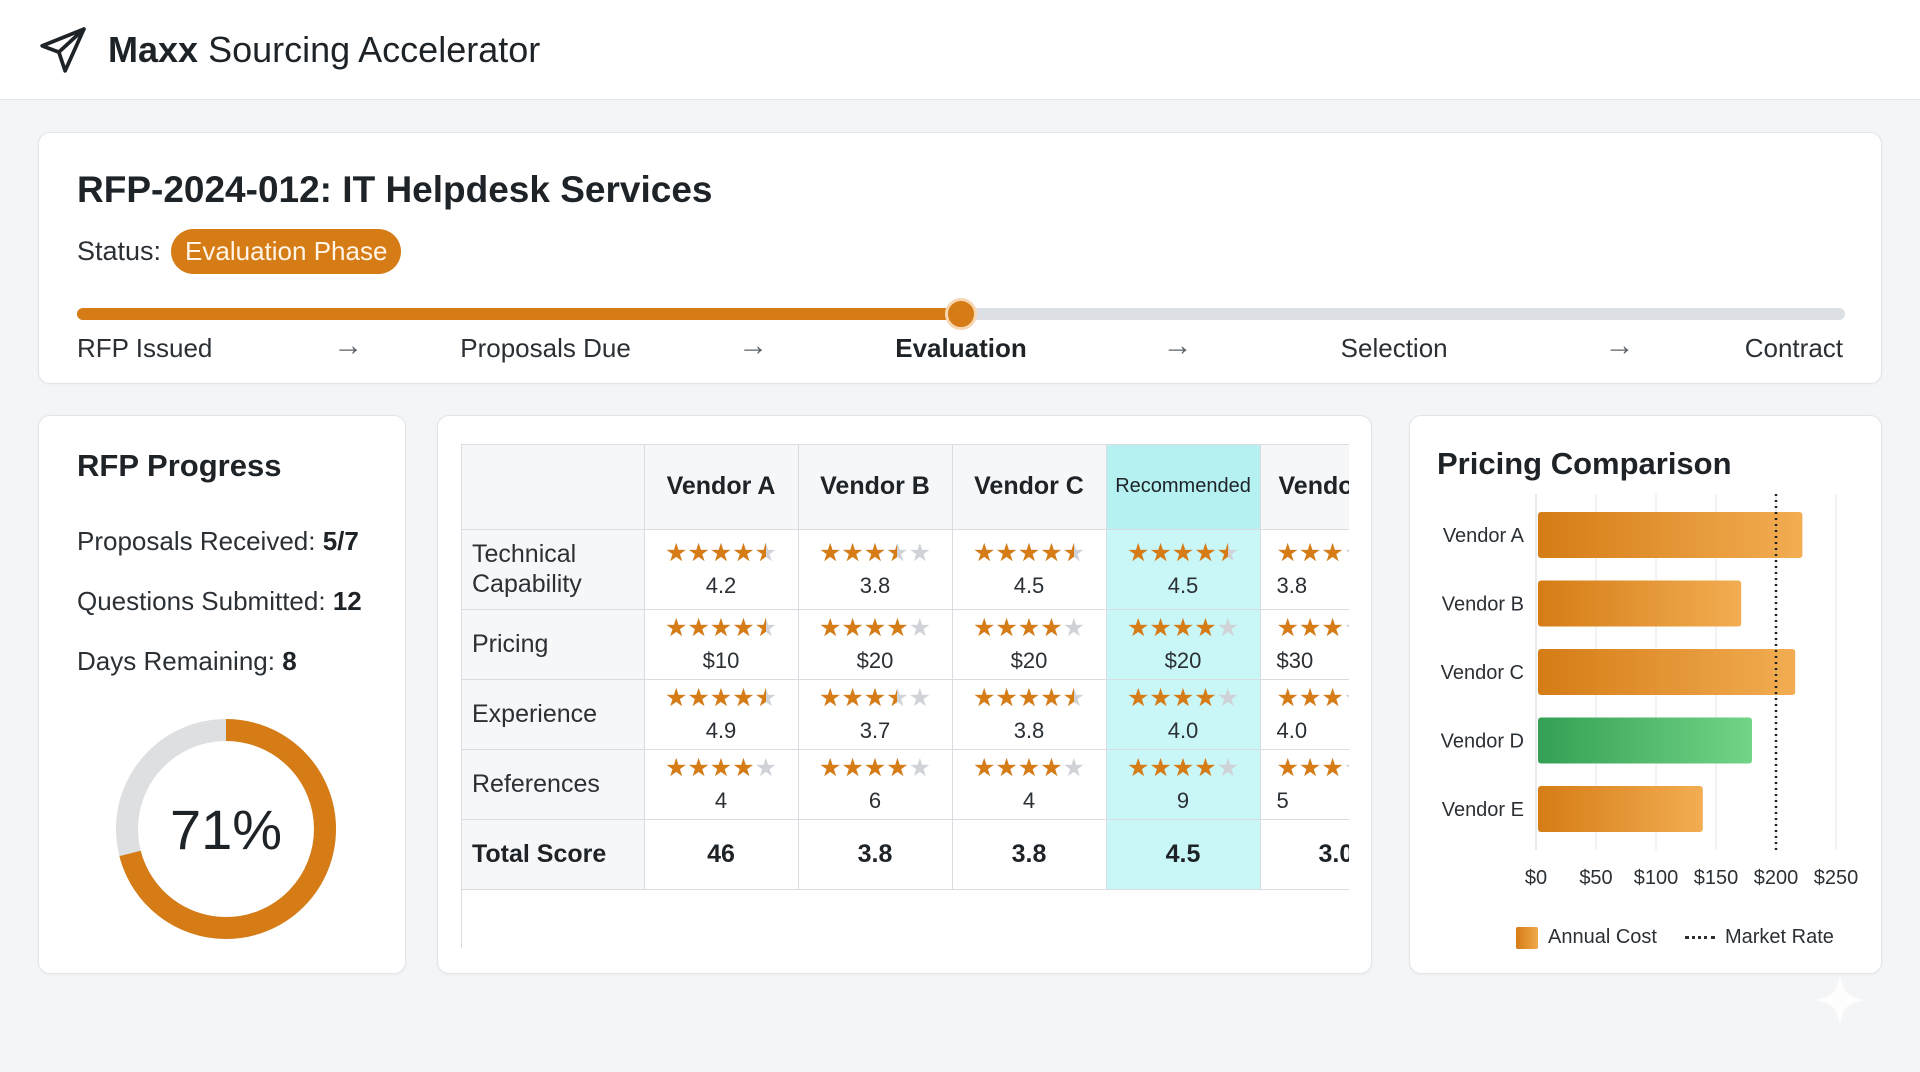  What do you see at coordinates (875, 487) in the screenshot?
I see `column-header-vendor-b: Vendor B` at bounding box center [875, 487].